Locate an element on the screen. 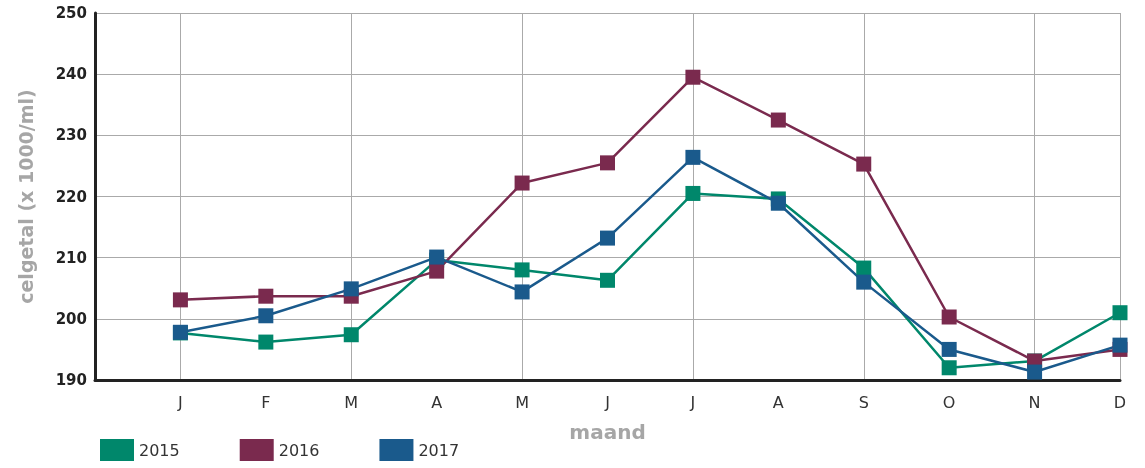  y-tick-label: 200 is located at coordinates (71, 318).